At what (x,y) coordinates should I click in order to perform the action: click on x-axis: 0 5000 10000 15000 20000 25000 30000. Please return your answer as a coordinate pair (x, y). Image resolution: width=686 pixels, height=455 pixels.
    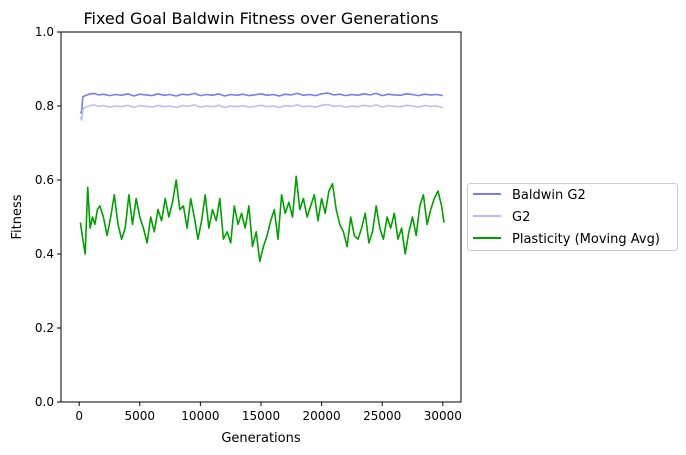
    Looking at the image, I should click on (268, 412).